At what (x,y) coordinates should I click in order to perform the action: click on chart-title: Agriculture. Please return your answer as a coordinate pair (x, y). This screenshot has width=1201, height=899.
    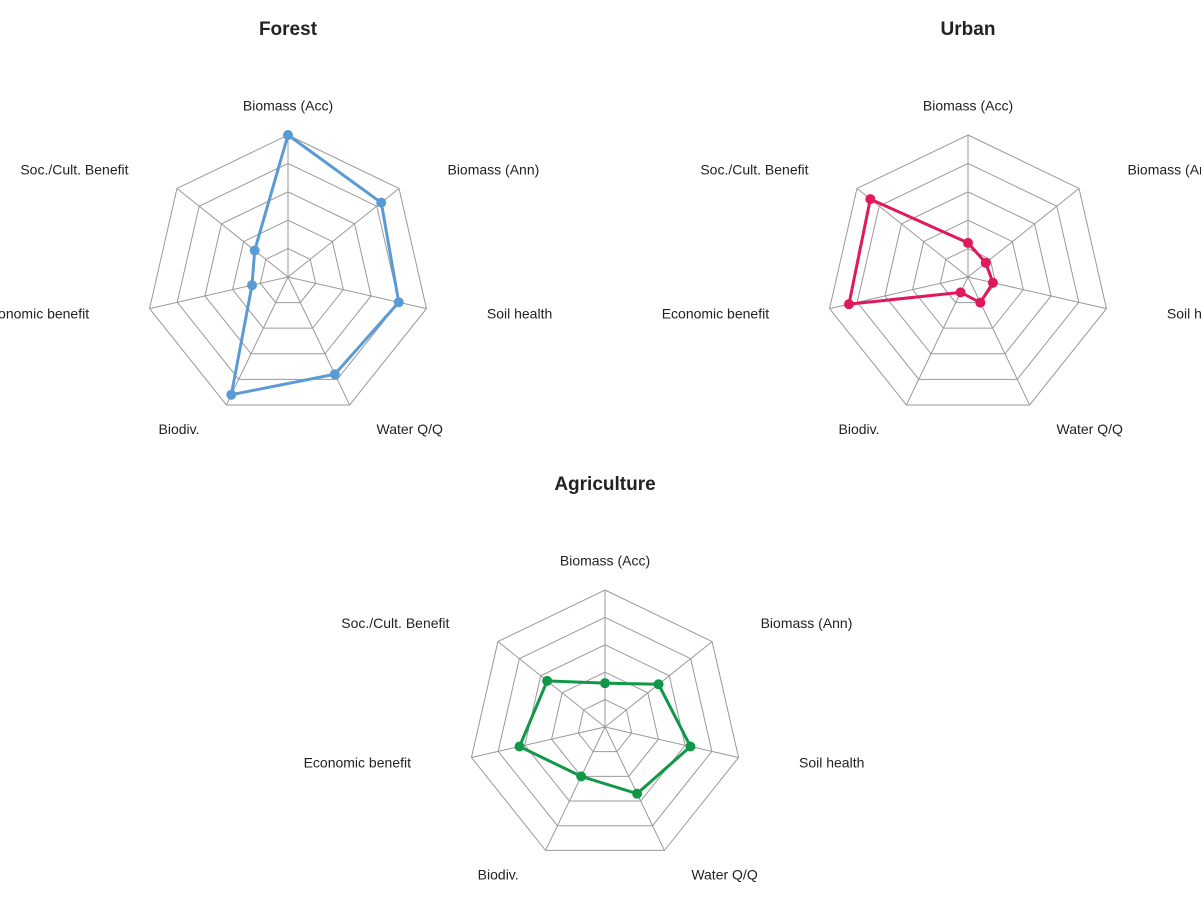
    Looking at the image, I should click on (604, 484).